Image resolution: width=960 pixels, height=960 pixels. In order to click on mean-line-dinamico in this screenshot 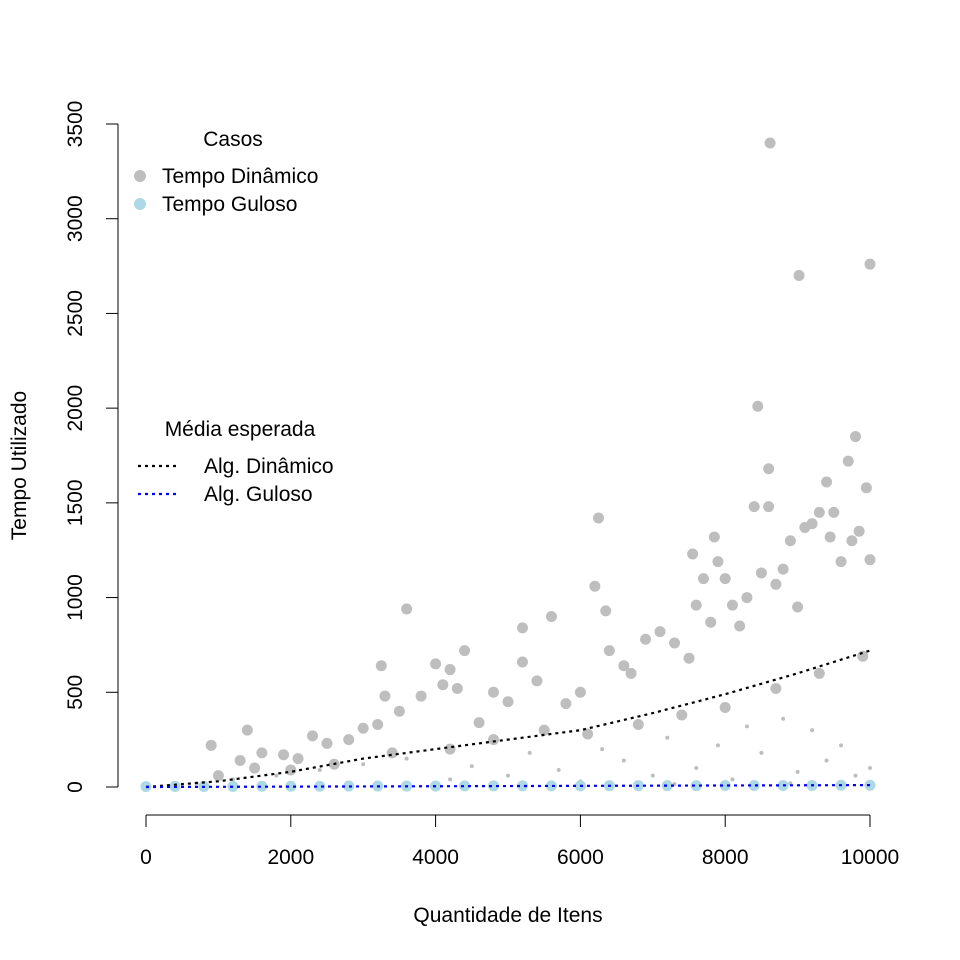, I will do `click(508, 719)`.